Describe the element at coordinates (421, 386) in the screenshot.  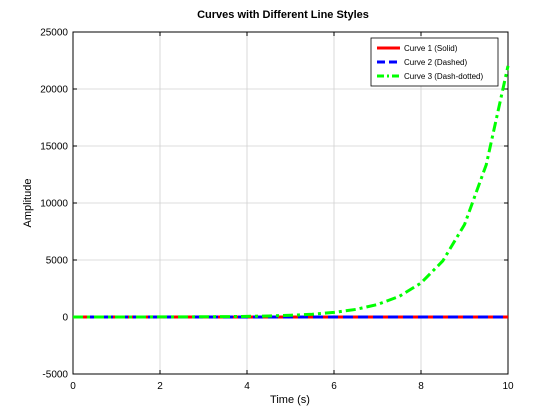
I see `x-tick-label: 8` at that location.